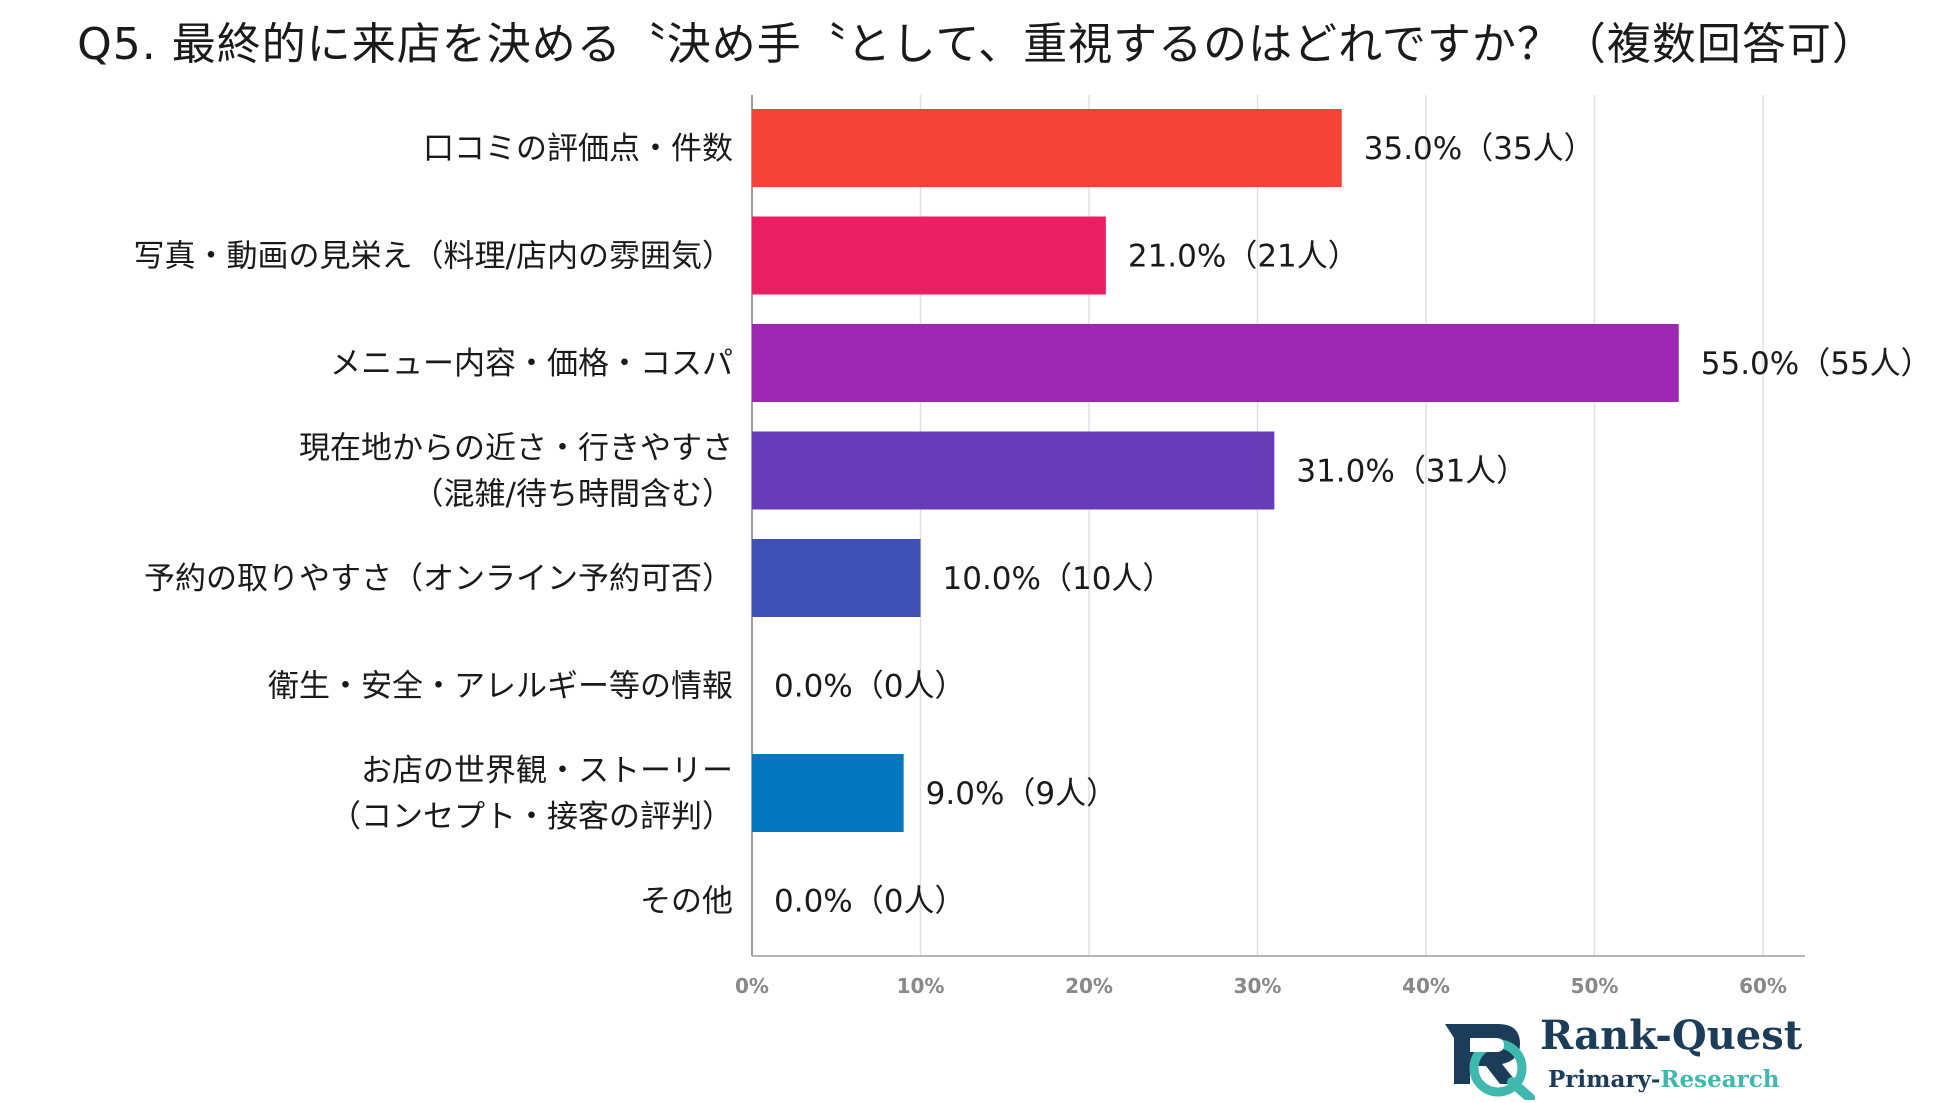 The image size is (1954, 1103). Describe the element at coordinates (1671, 1035) in the screenshot. I see `logo-name: Rank-Quest` at that location.